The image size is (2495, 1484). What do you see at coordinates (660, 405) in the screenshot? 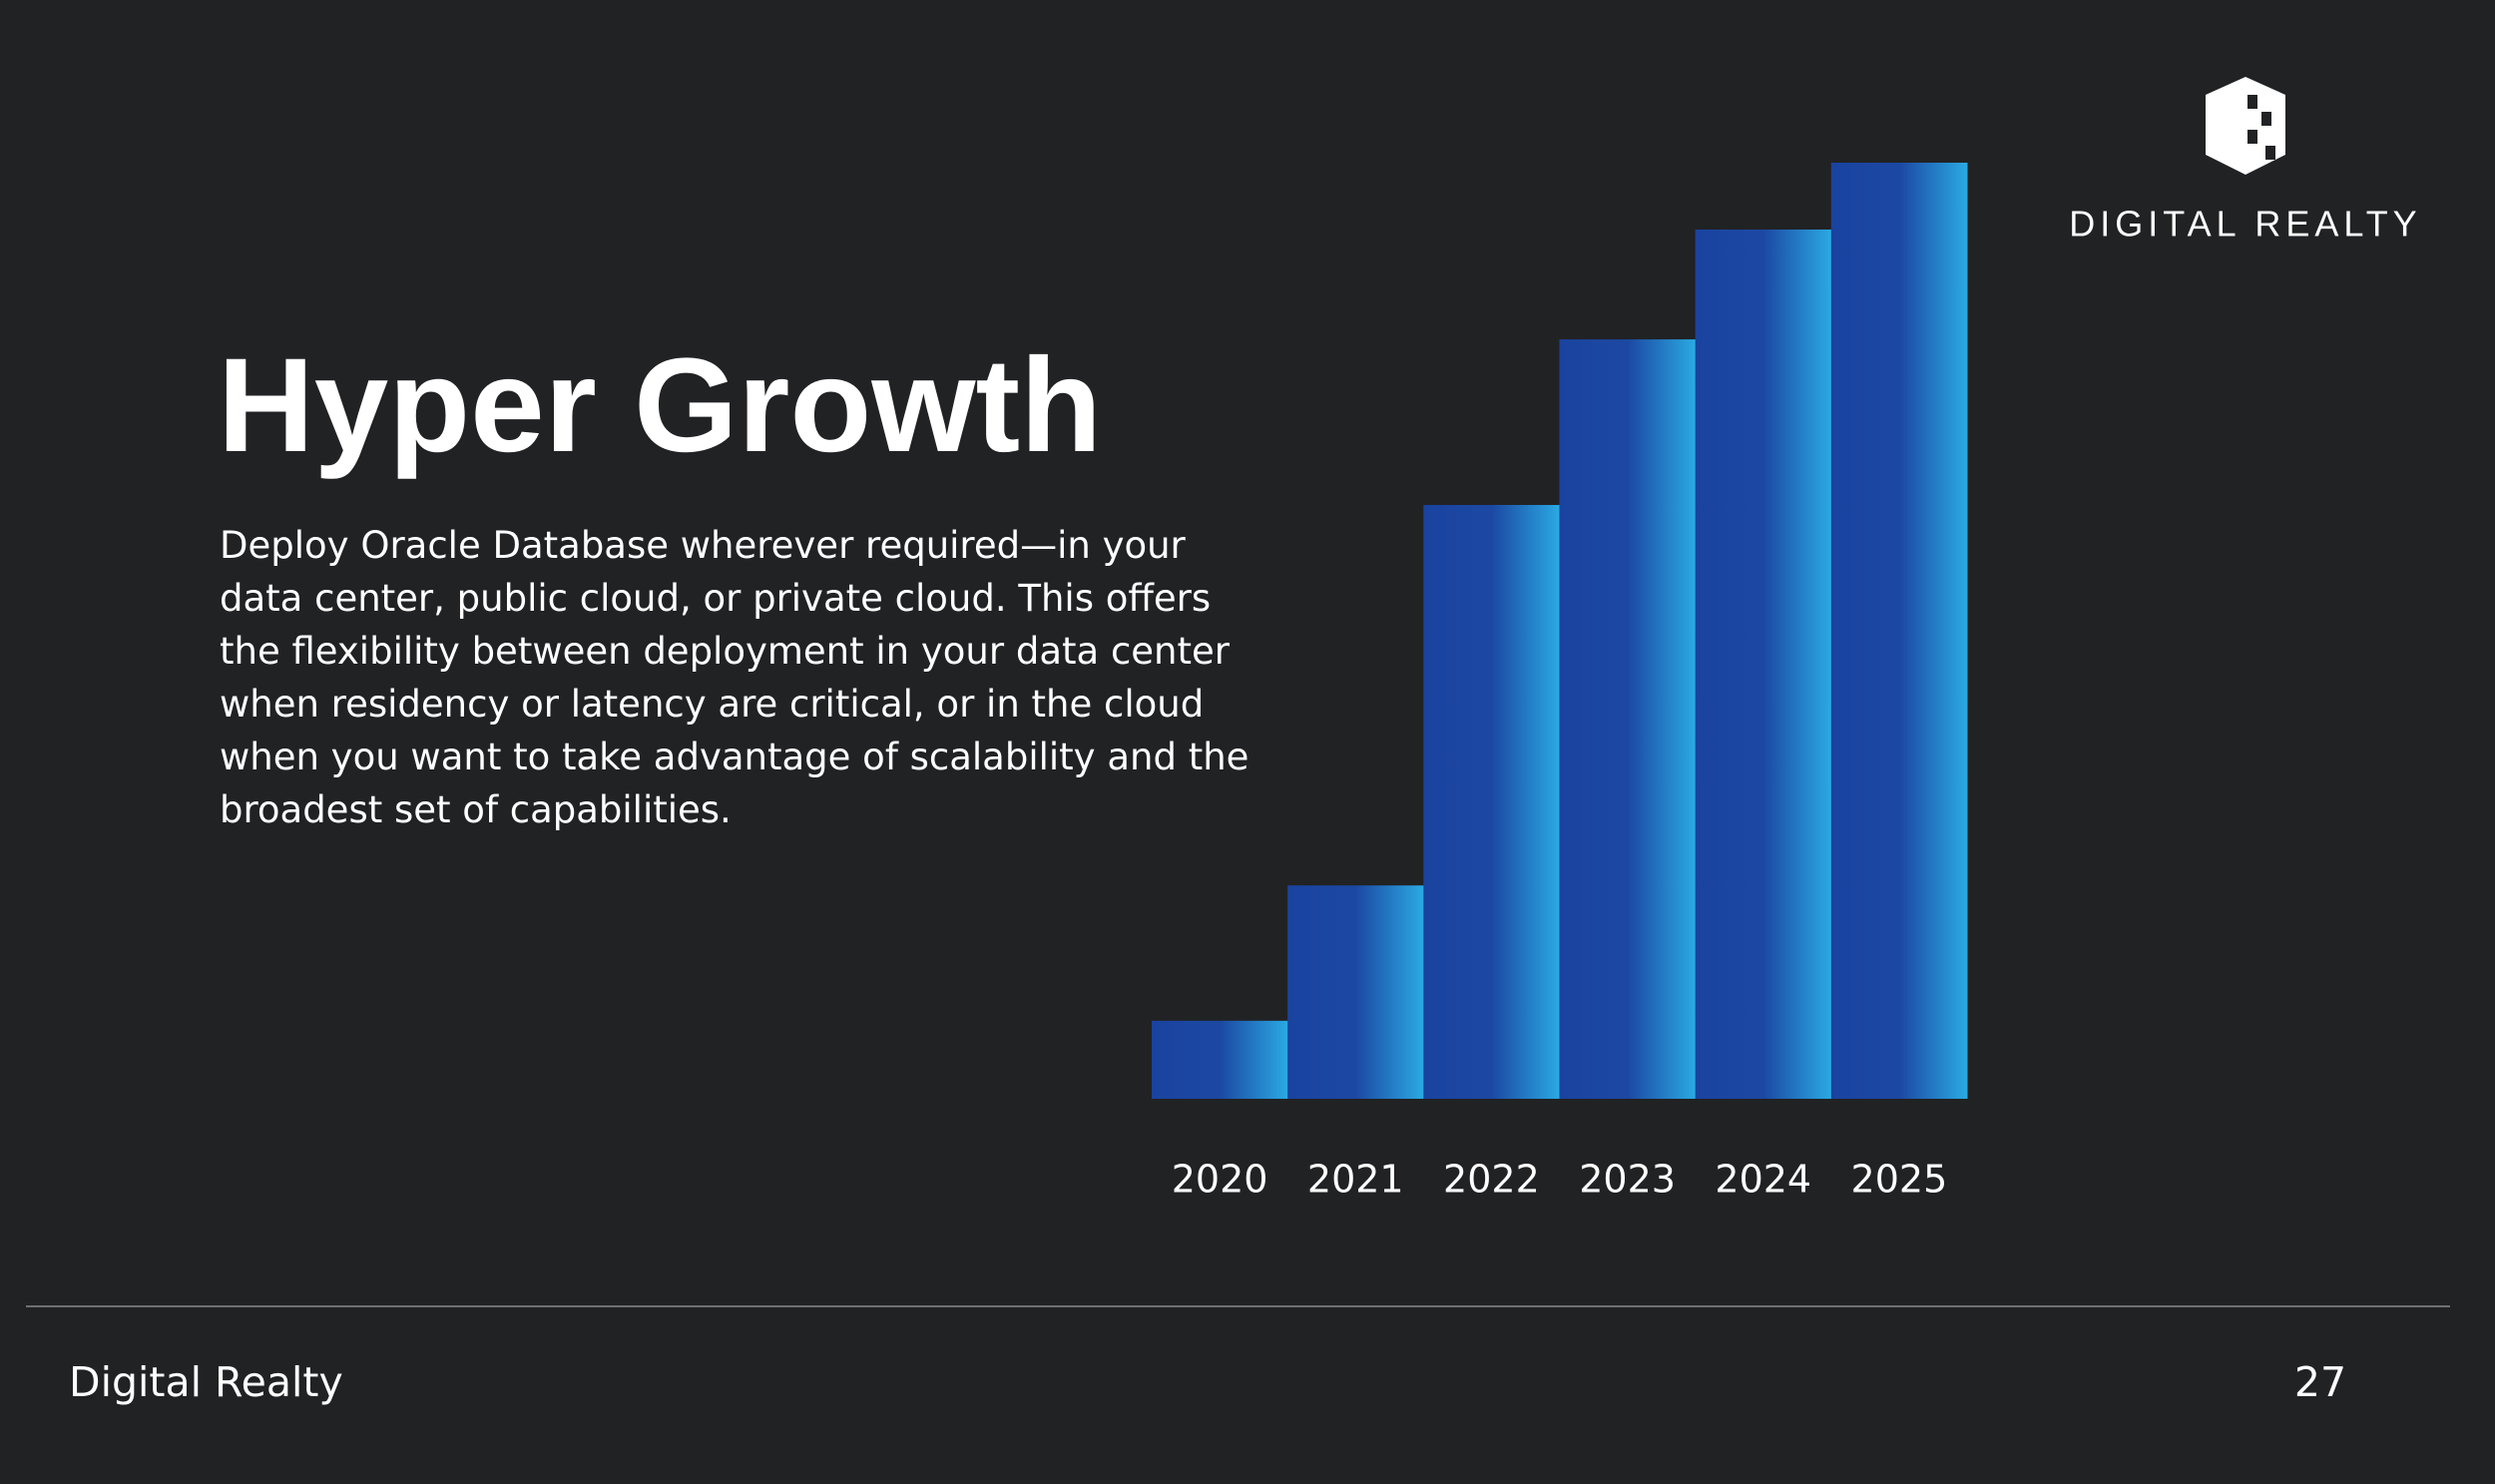
I see `slide-title: Hyper Growth` at bounding box center [660, 405].